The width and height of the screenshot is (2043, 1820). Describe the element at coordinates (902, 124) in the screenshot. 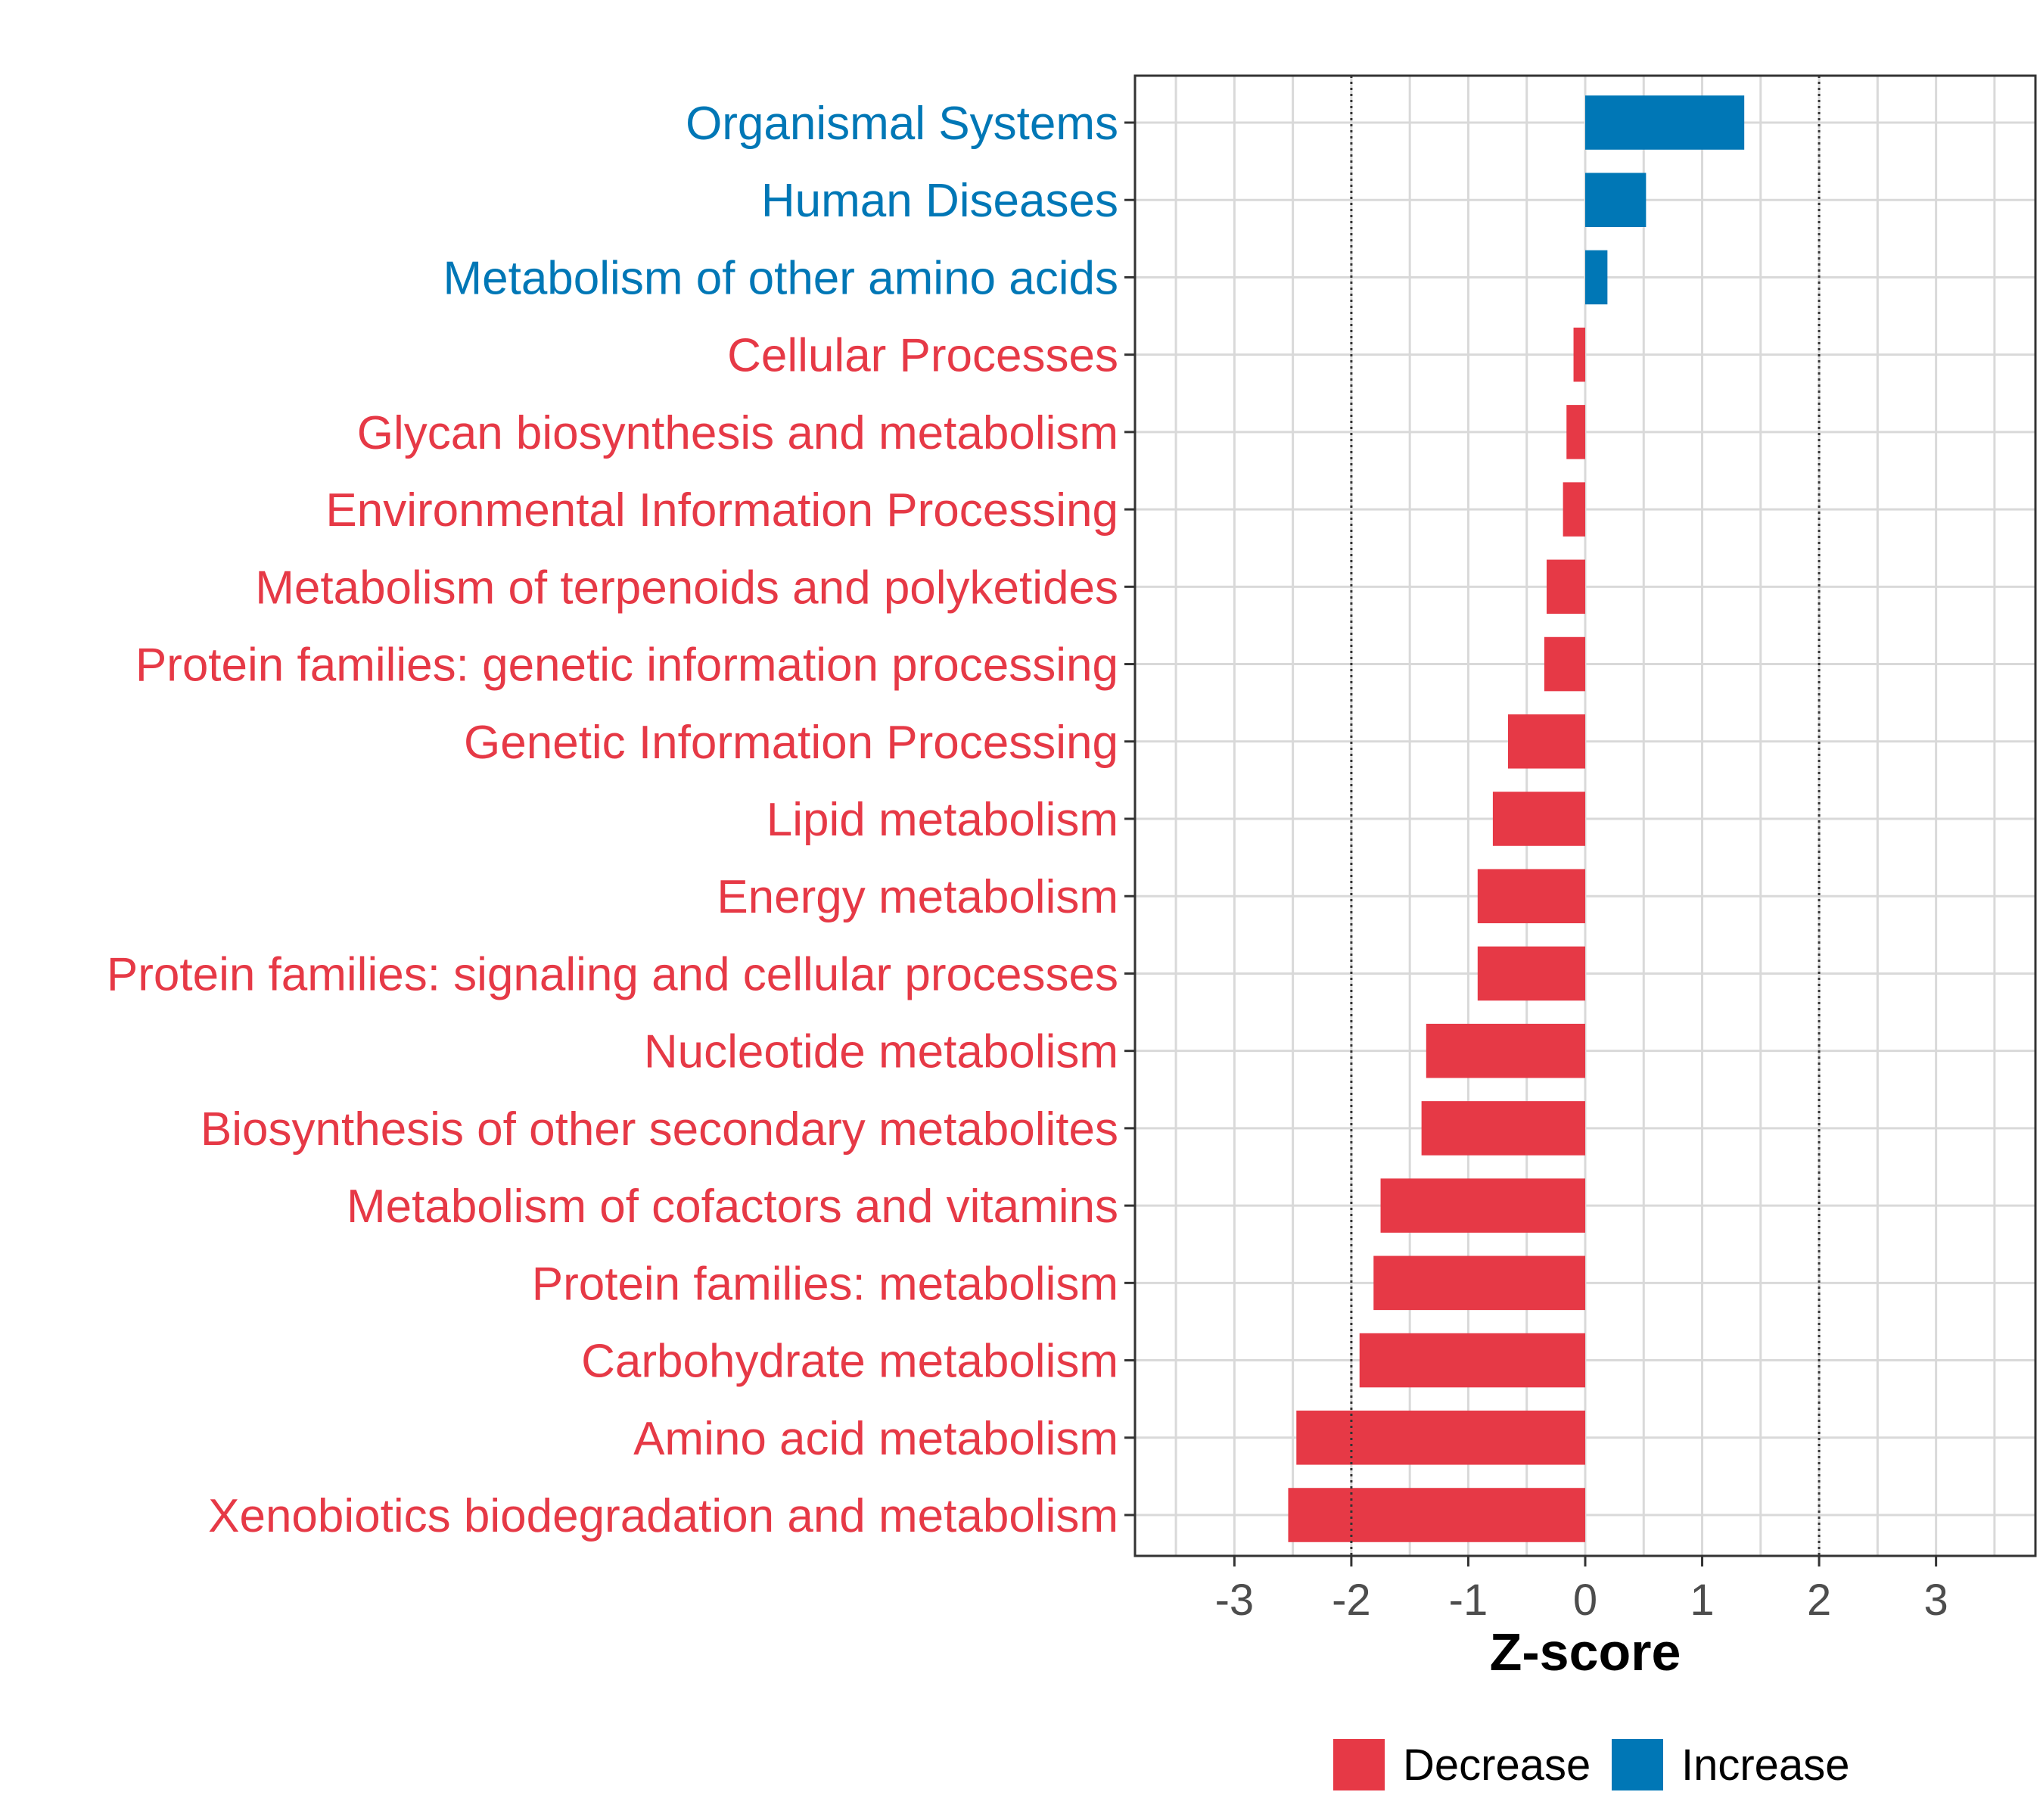

I see `y-tick-label: Organismal Systems` at that location.